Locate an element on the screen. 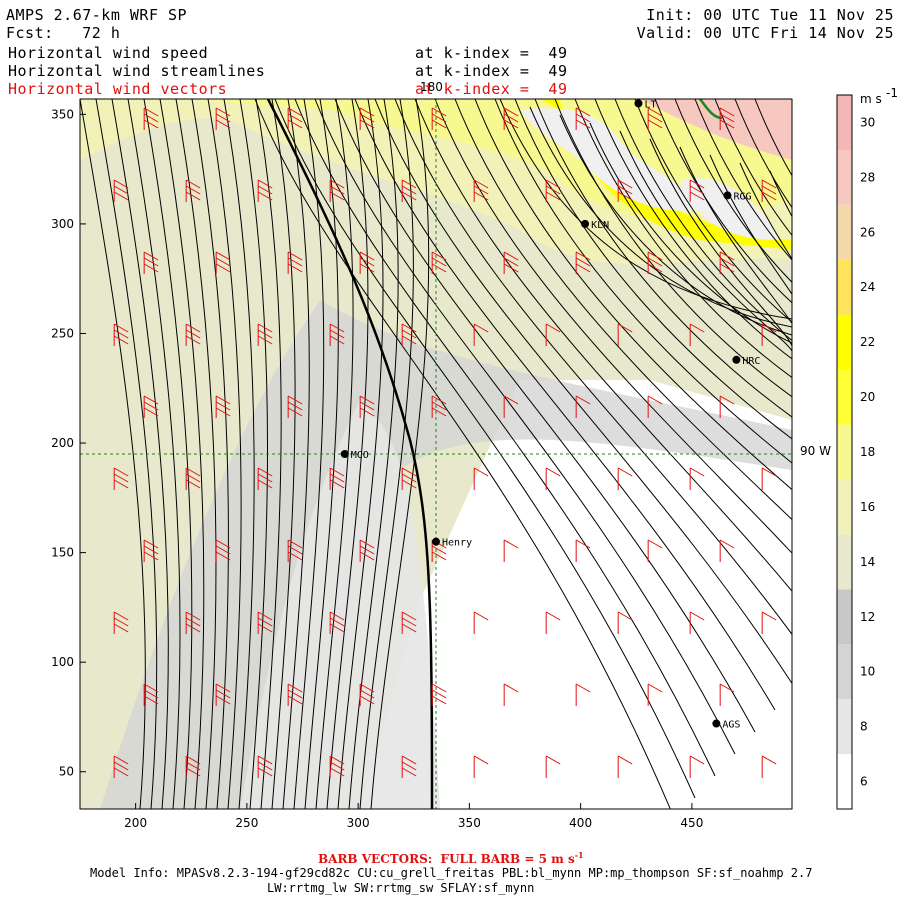 This screenshot has height=900, width=900. forecast-hour: Fcst: 72 h is located at coordinates (63, 33).